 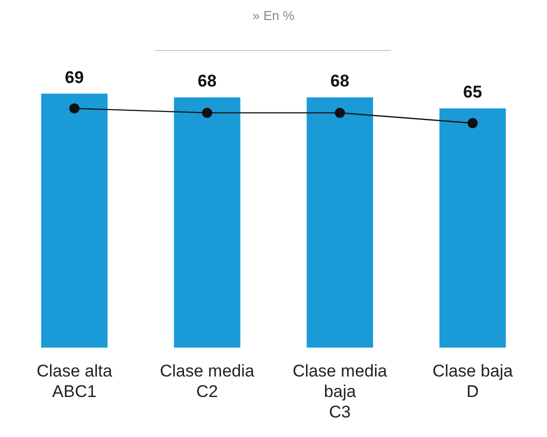 I want to click on x-tick-label: Clase media C2, so click(x=207, y=382).